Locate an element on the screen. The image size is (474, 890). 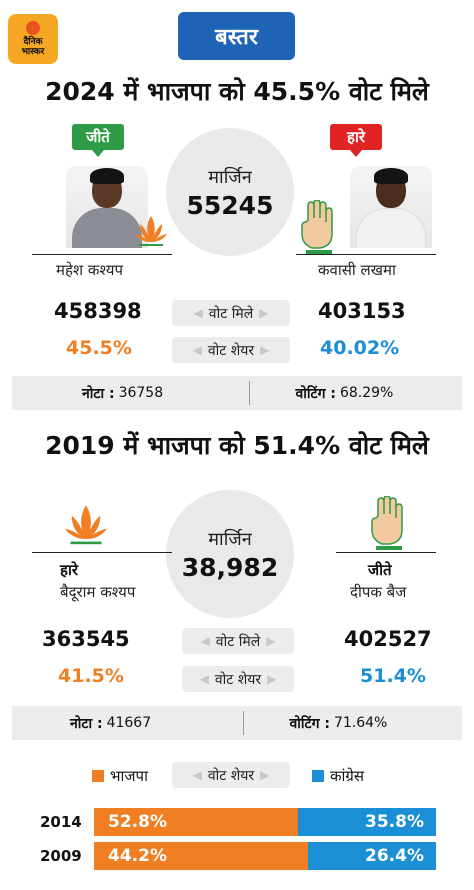
bar-segment-bjp-2014: 52.8% is located at coordinates (196, 822).